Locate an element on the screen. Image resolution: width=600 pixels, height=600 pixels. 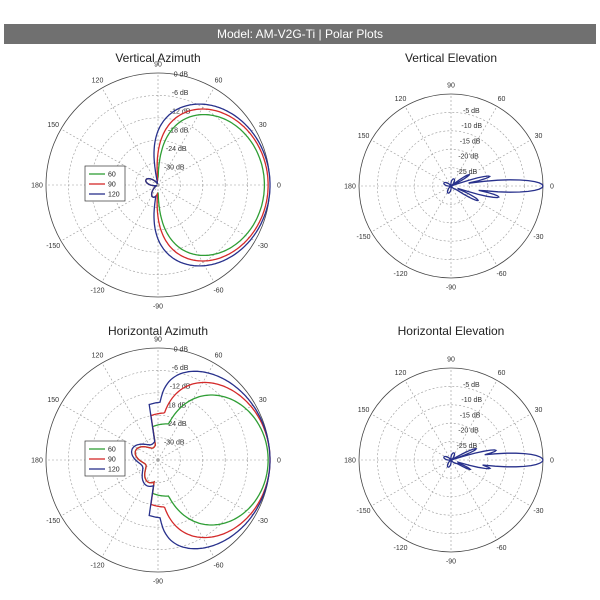
radial-label: -24 dB is located at coordinates (176, 149).